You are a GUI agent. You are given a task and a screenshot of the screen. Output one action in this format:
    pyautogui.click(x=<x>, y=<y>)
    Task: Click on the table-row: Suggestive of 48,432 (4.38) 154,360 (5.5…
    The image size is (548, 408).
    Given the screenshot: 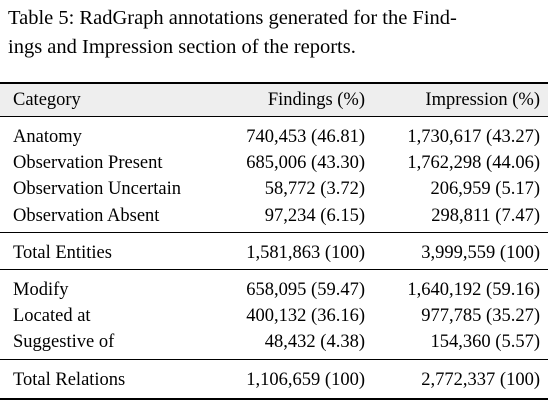 What is the action you would take?
    pyautogui.click(x=274, y=342)
    